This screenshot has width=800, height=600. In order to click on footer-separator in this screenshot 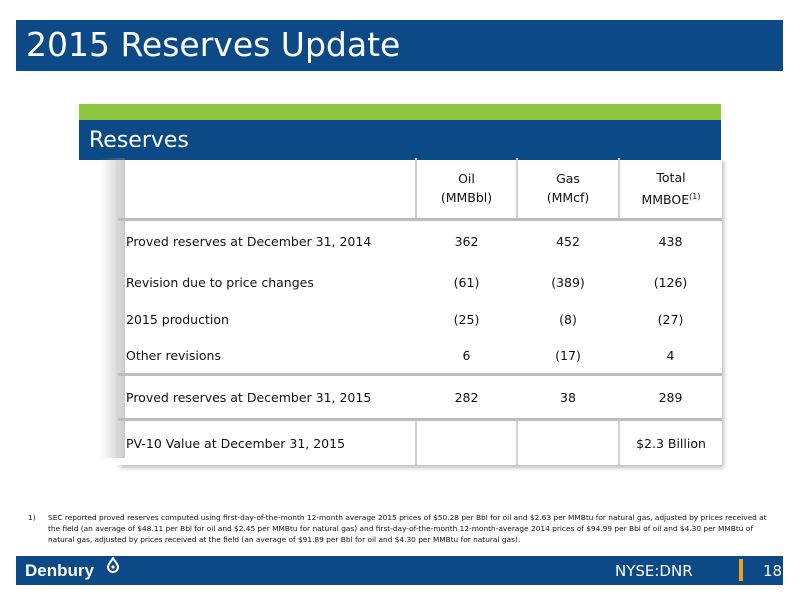, I will do `click(741, 570)`.